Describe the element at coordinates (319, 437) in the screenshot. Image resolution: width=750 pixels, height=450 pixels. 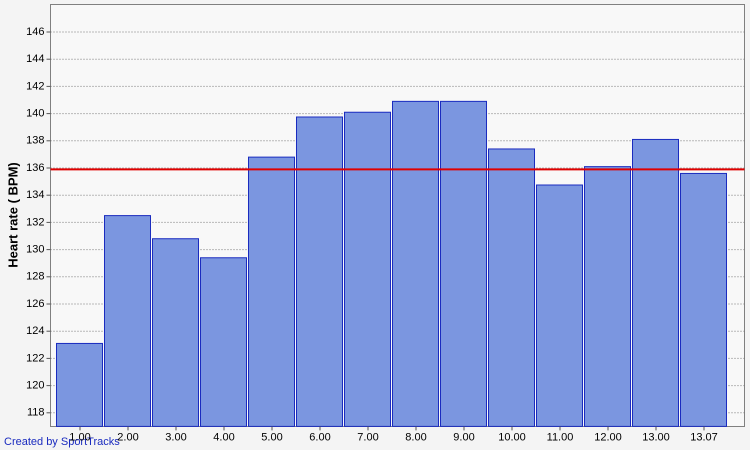
I see `x-tick-label: 6.00` at that location.